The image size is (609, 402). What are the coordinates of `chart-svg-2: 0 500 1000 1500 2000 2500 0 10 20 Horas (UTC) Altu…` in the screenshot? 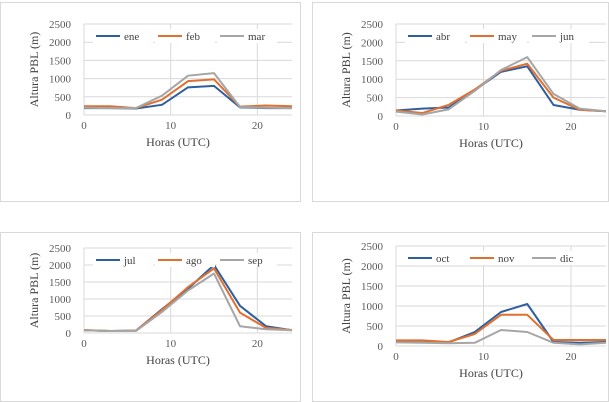 It's located at (473, 84).